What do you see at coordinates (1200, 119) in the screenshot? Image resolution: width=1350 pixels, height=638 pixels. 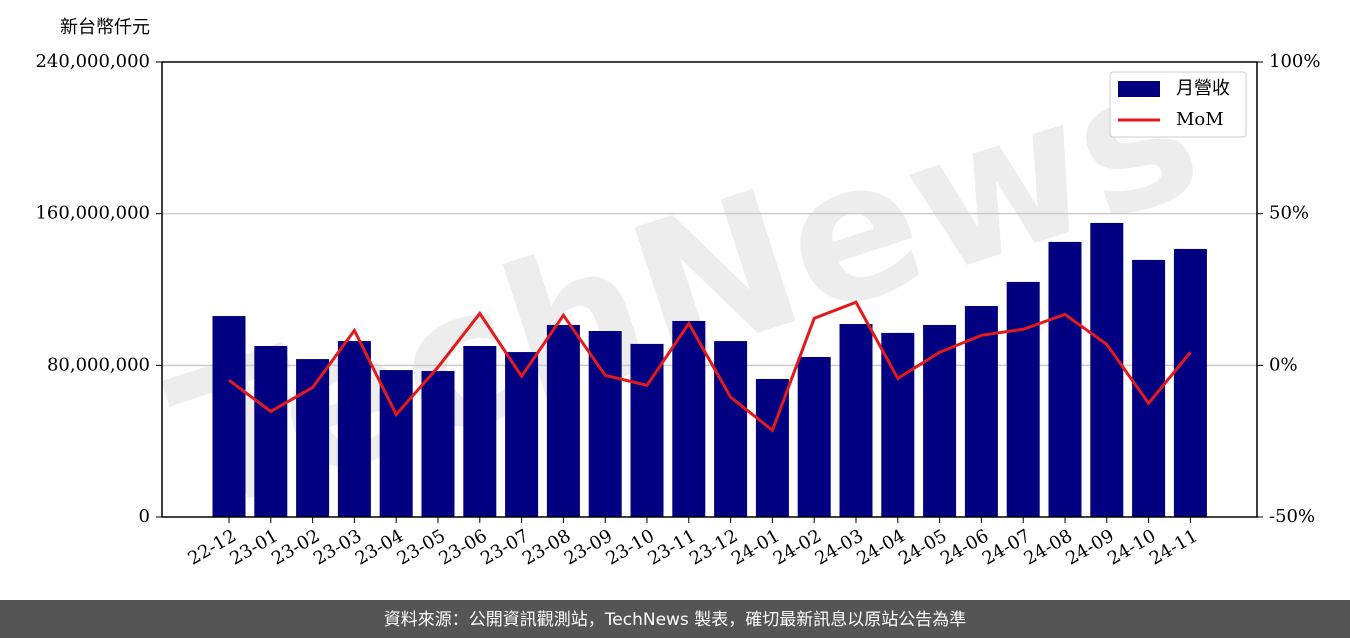 I see `legend-label: MoM` at bounding box center [1200, 119].